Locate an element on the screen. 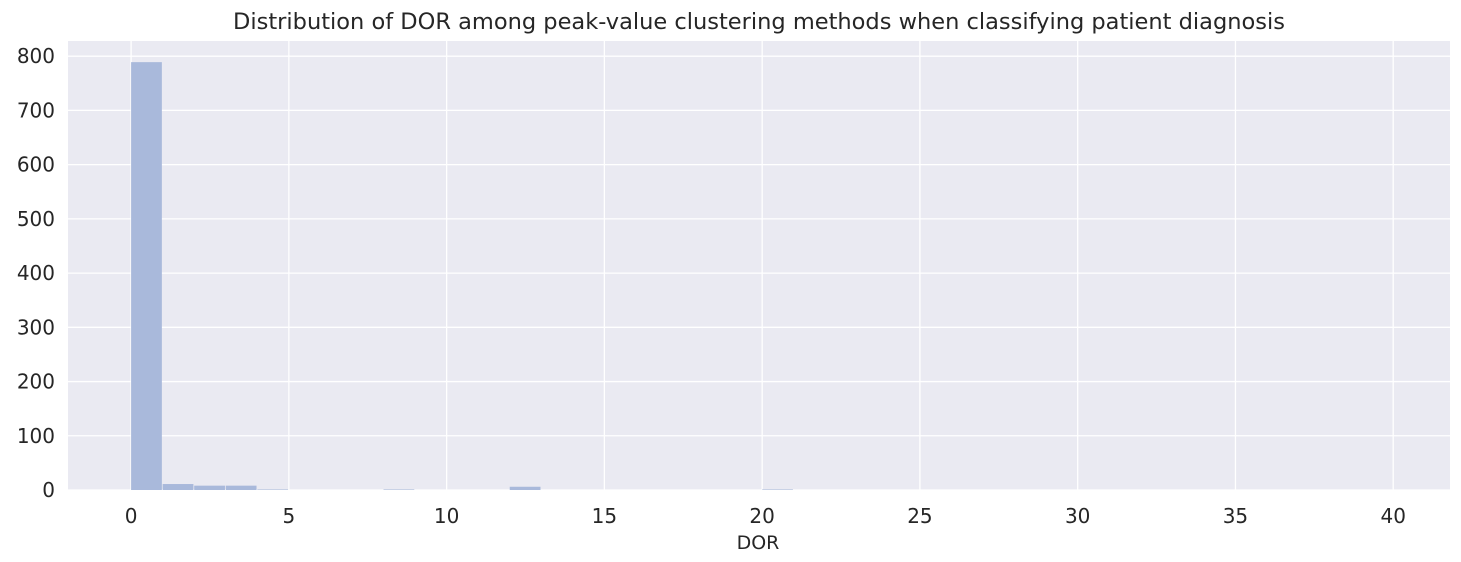  x-tick-label-2: 10 is located at coordinates (446, 516).